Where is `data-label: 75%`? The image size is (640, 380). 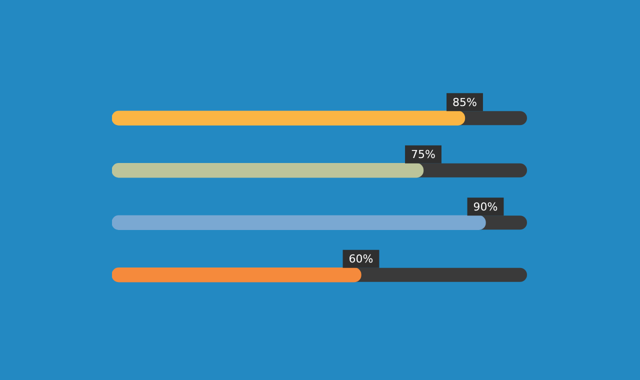 data-label: 75% is located at coordinates (423, 155).